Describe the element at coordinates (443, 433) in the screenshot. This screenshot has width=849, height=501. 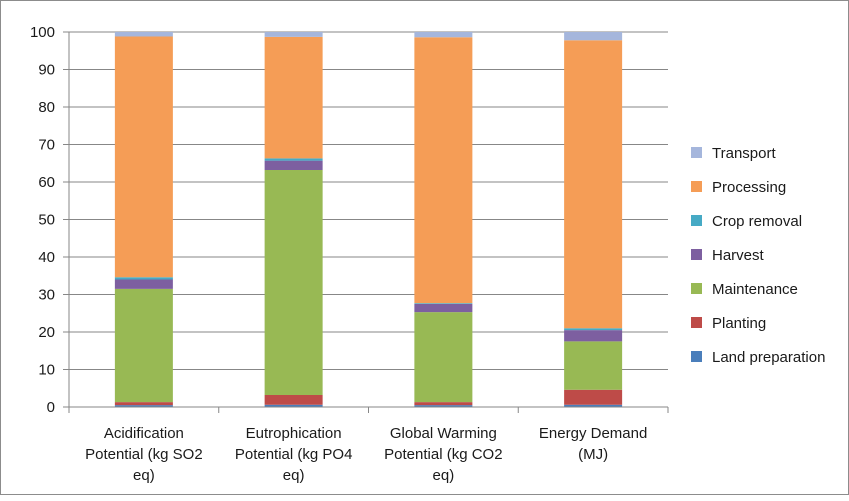
I see `x-category-label: Global Warming` at that location.